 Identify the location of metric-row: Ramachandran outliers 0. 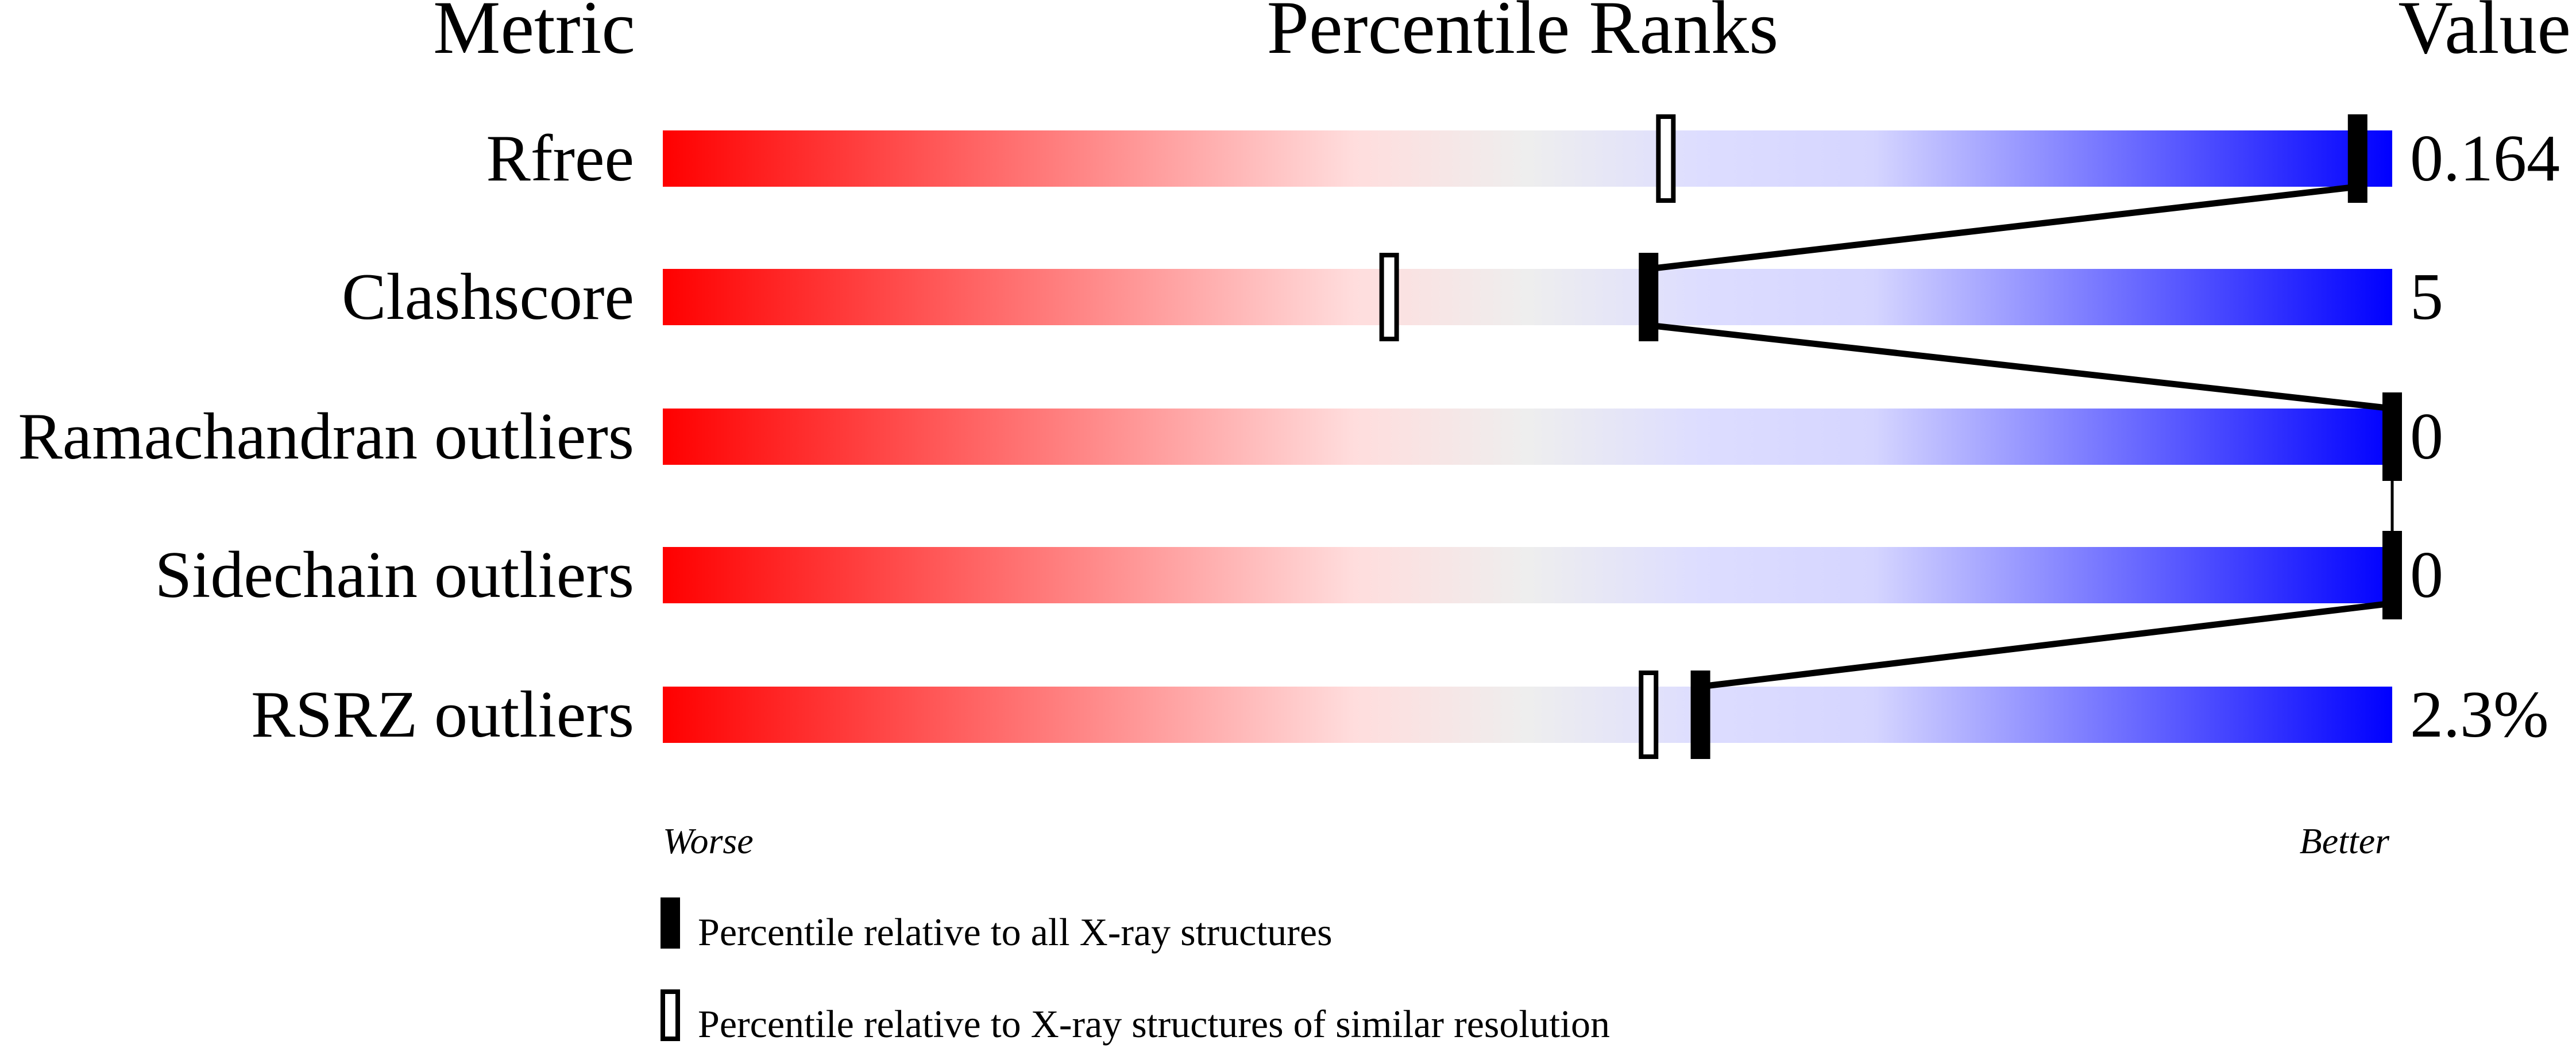
(1230, 436).